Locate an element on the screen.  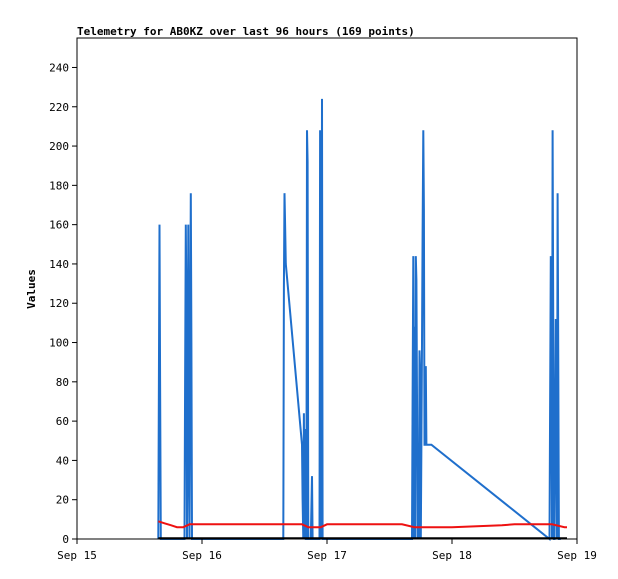
y-tick-label: 180 is located at coordinates (59, 185).